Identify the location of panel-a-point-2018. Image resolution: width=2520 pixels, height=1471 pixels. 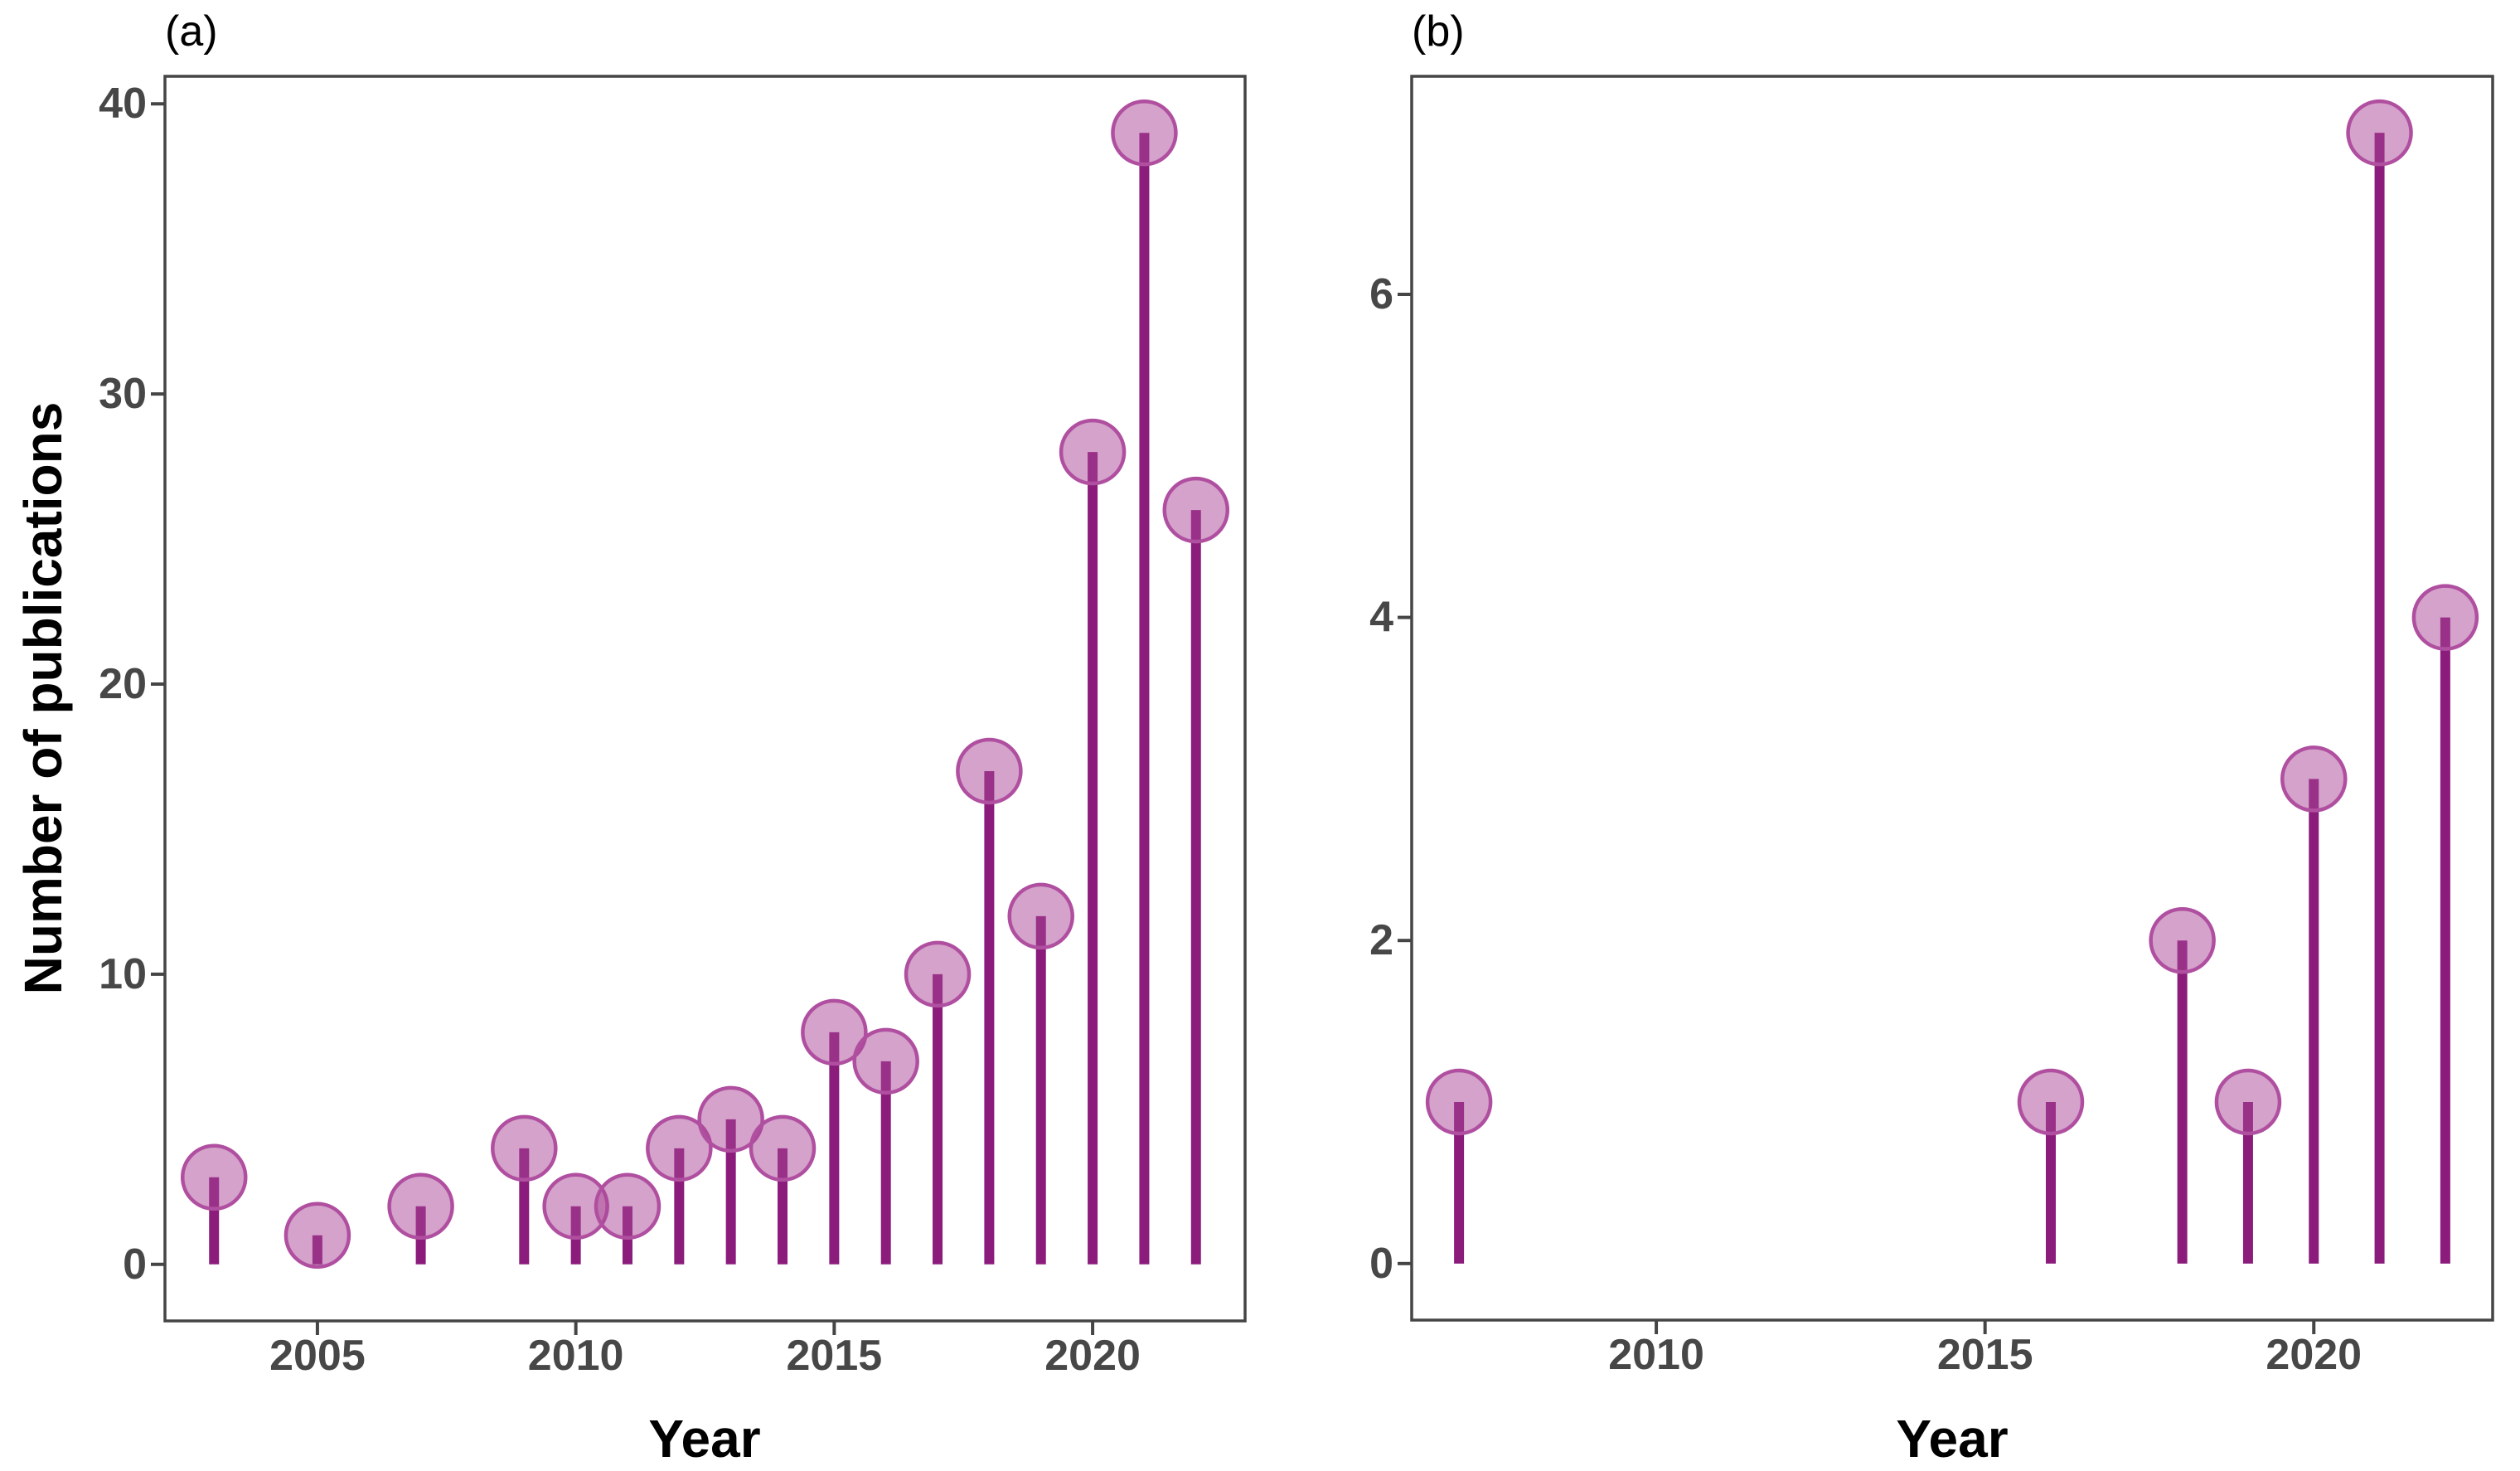
(989, 771).